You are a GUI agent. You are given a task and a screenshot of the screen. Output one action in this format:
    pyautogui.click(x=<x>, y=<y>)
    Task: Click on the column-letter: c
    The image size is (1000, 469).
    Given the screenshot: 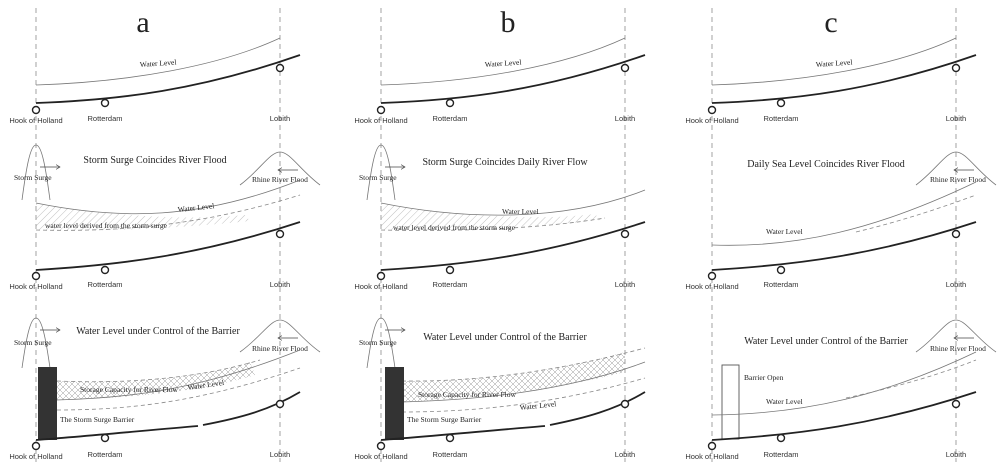 What is the action you would take?
    pyautogui.click(x=830, y=22)
    